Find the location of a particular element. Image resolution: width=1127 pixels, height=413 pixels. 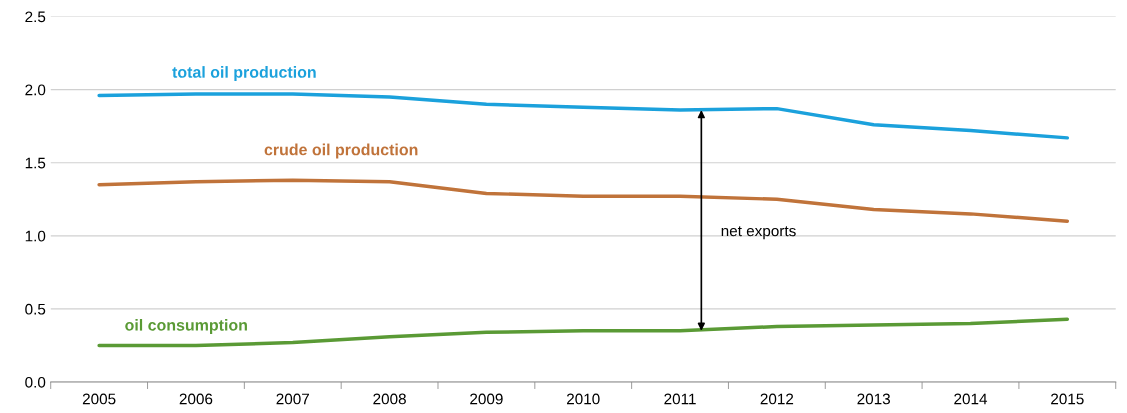

x-tick-label: 2012 is located at coordinates (777, 399).